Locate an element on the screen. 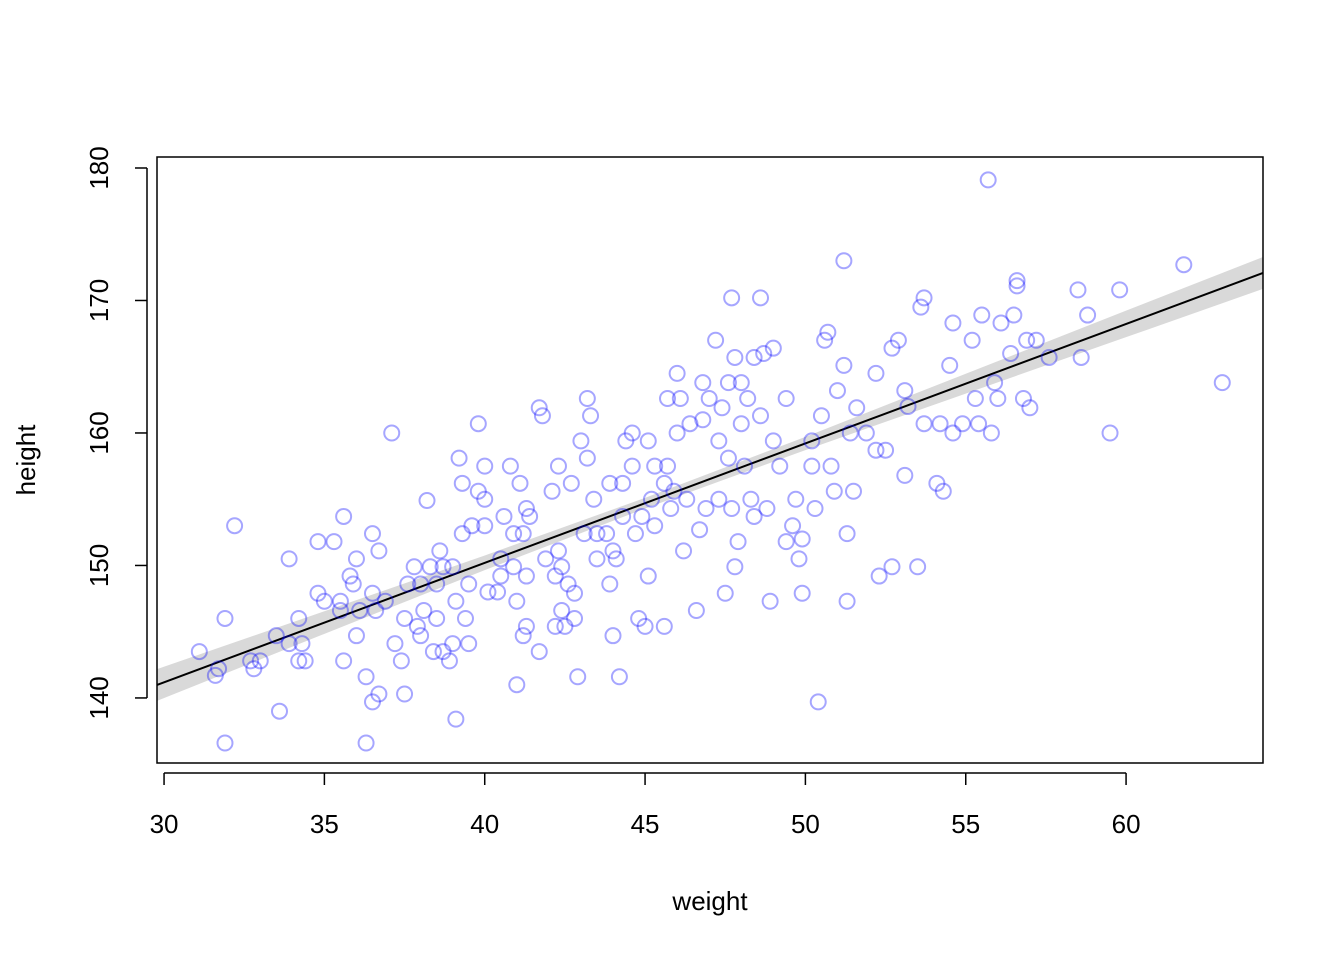 The height and width of the screenshot is (965, 1344). x-tick-label: 60 is located at coordinates (1126, 824).